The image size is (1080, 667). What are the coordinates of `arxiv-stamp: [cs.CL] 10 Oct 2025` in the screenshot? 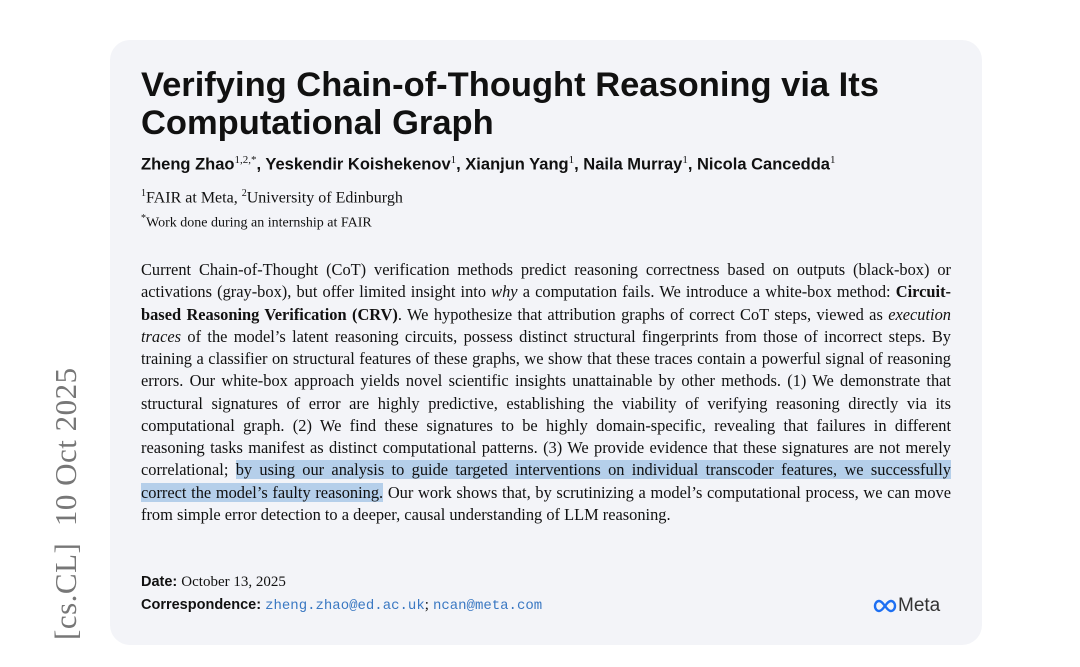 It's located at (65, 503).